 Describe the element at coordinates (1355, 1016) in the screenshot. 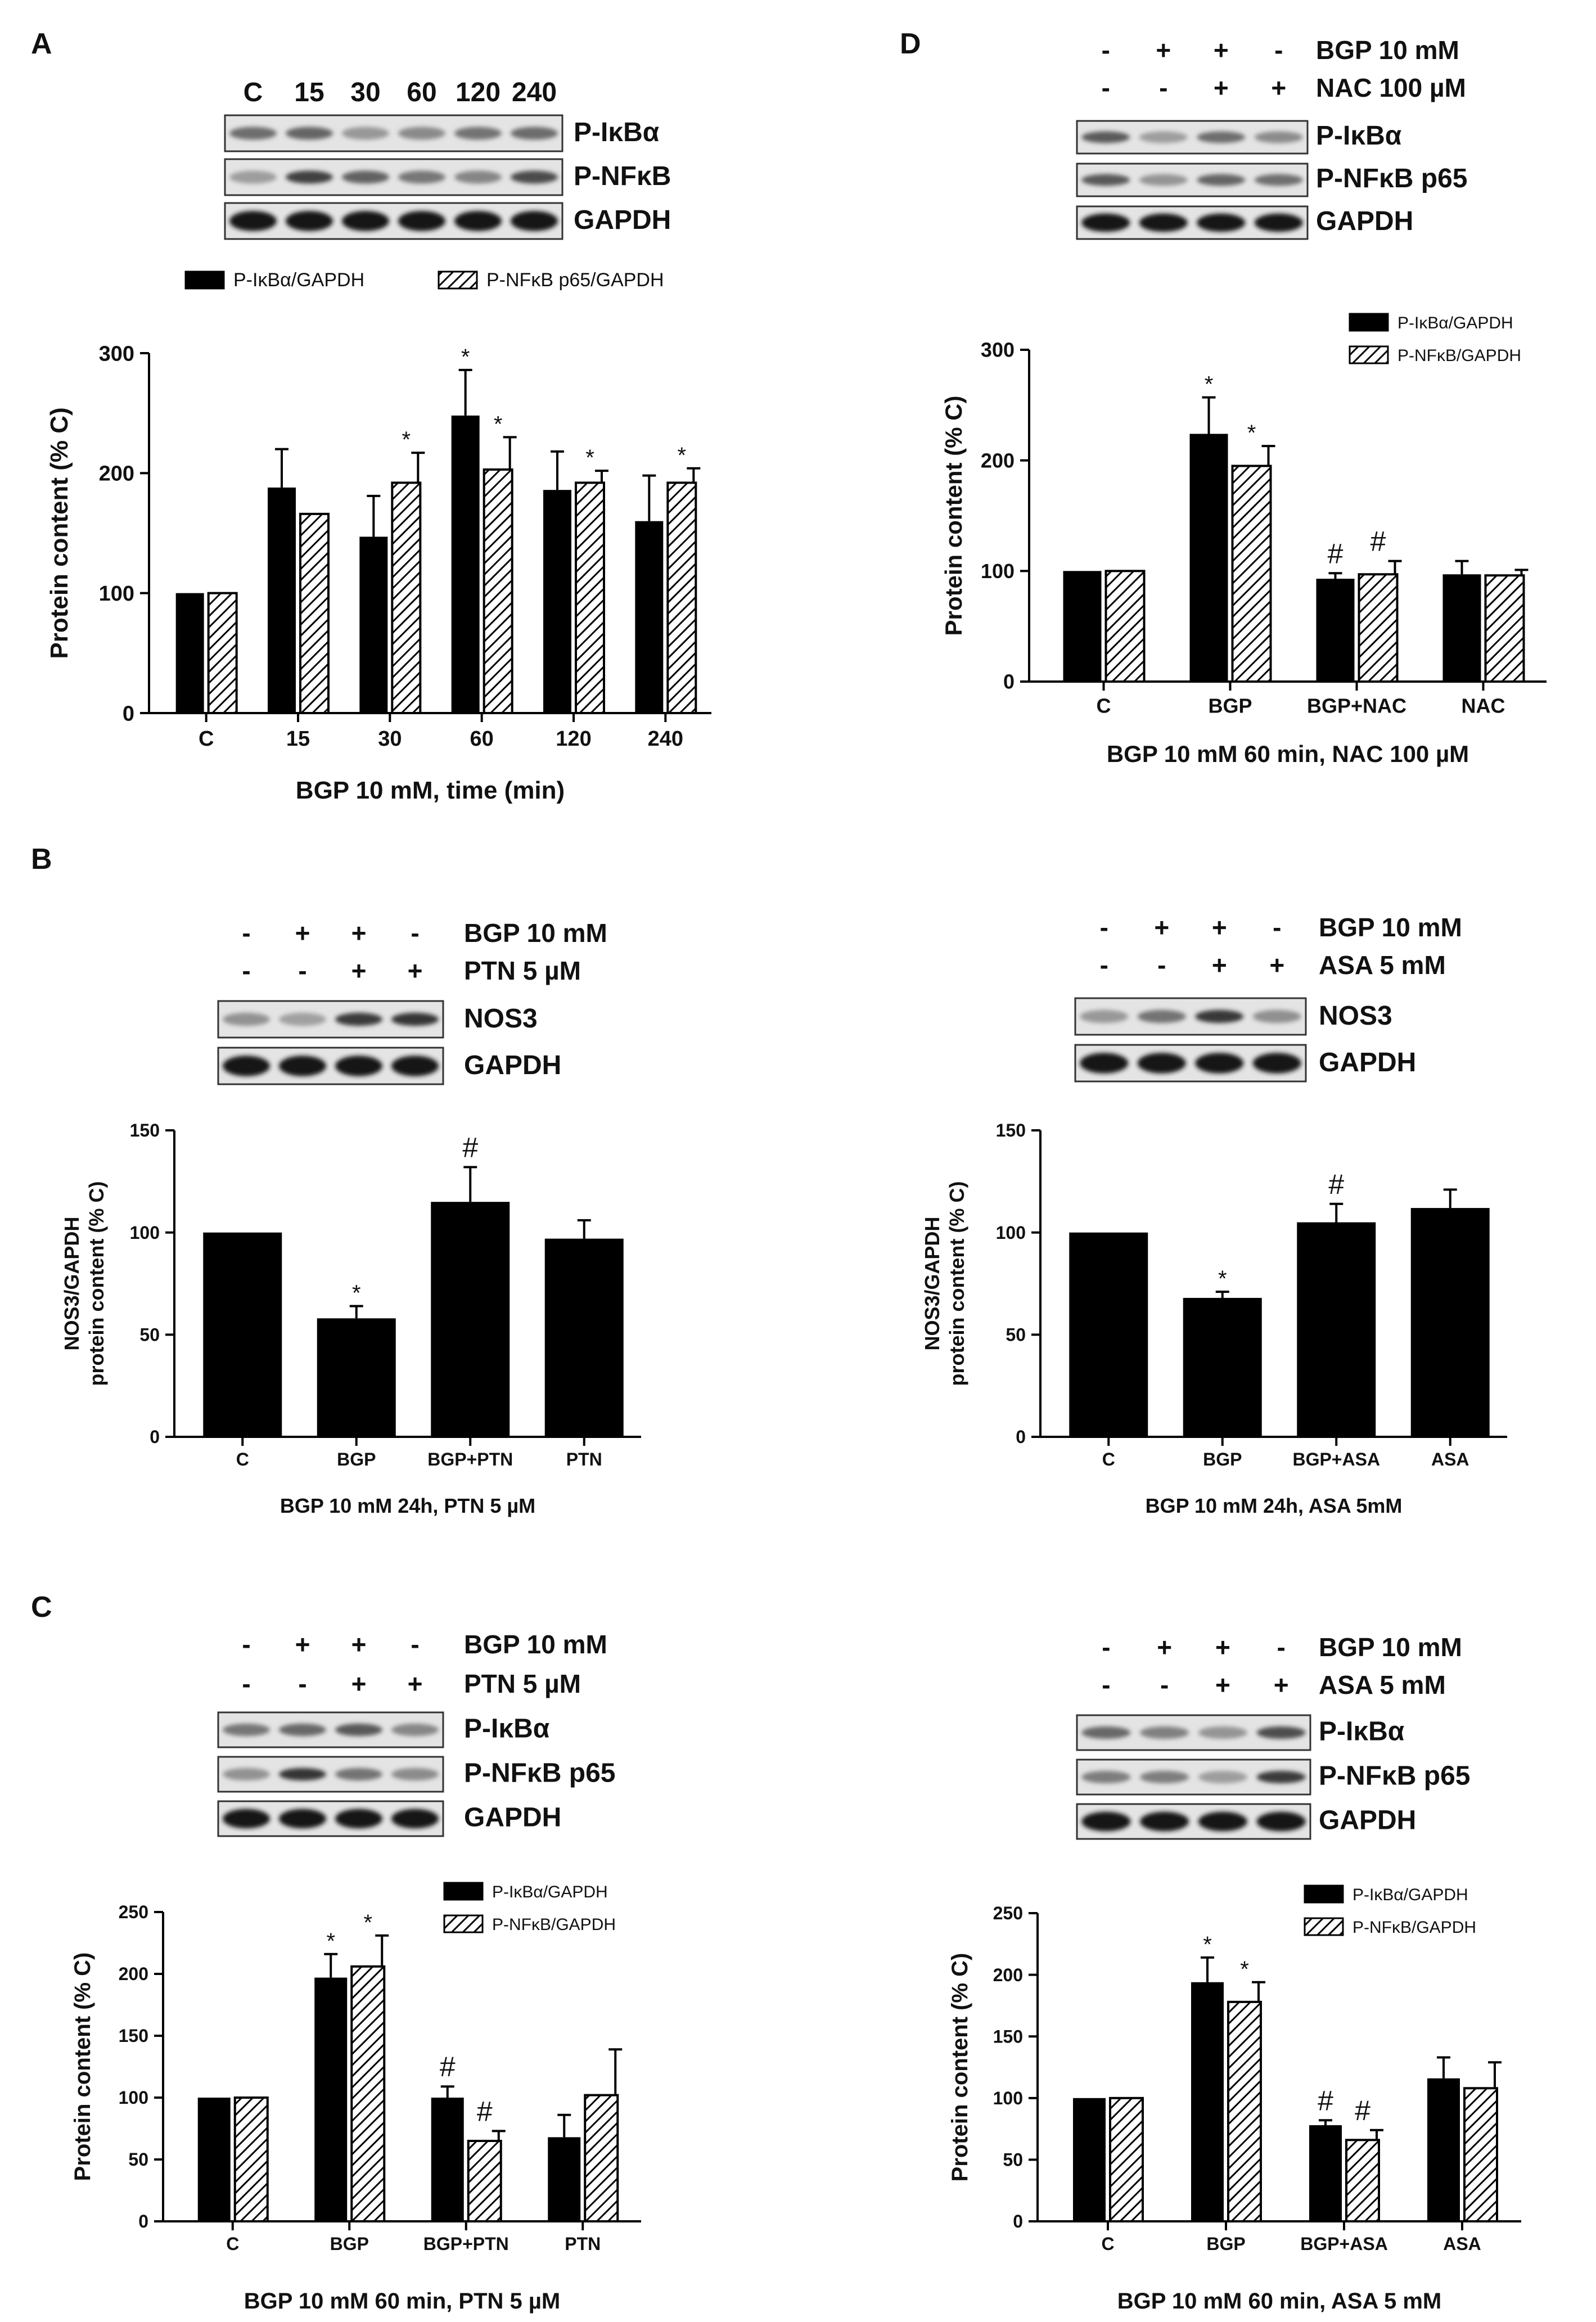

I see `blot-row-label: NOS3` at that location.